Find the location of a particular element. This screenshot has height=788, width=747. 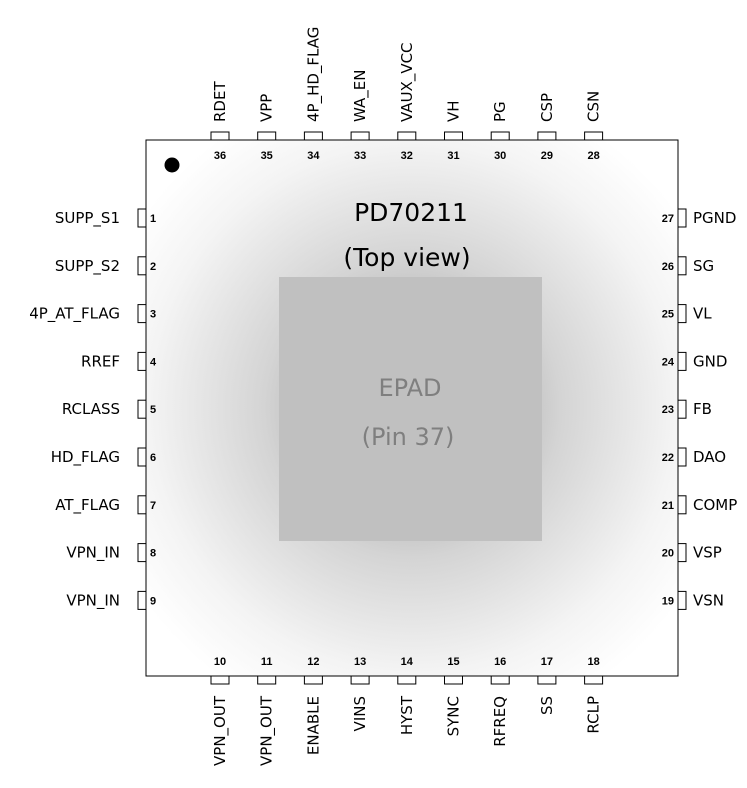

pin-name: VPN_OUT is located at coordinates (267, 730).